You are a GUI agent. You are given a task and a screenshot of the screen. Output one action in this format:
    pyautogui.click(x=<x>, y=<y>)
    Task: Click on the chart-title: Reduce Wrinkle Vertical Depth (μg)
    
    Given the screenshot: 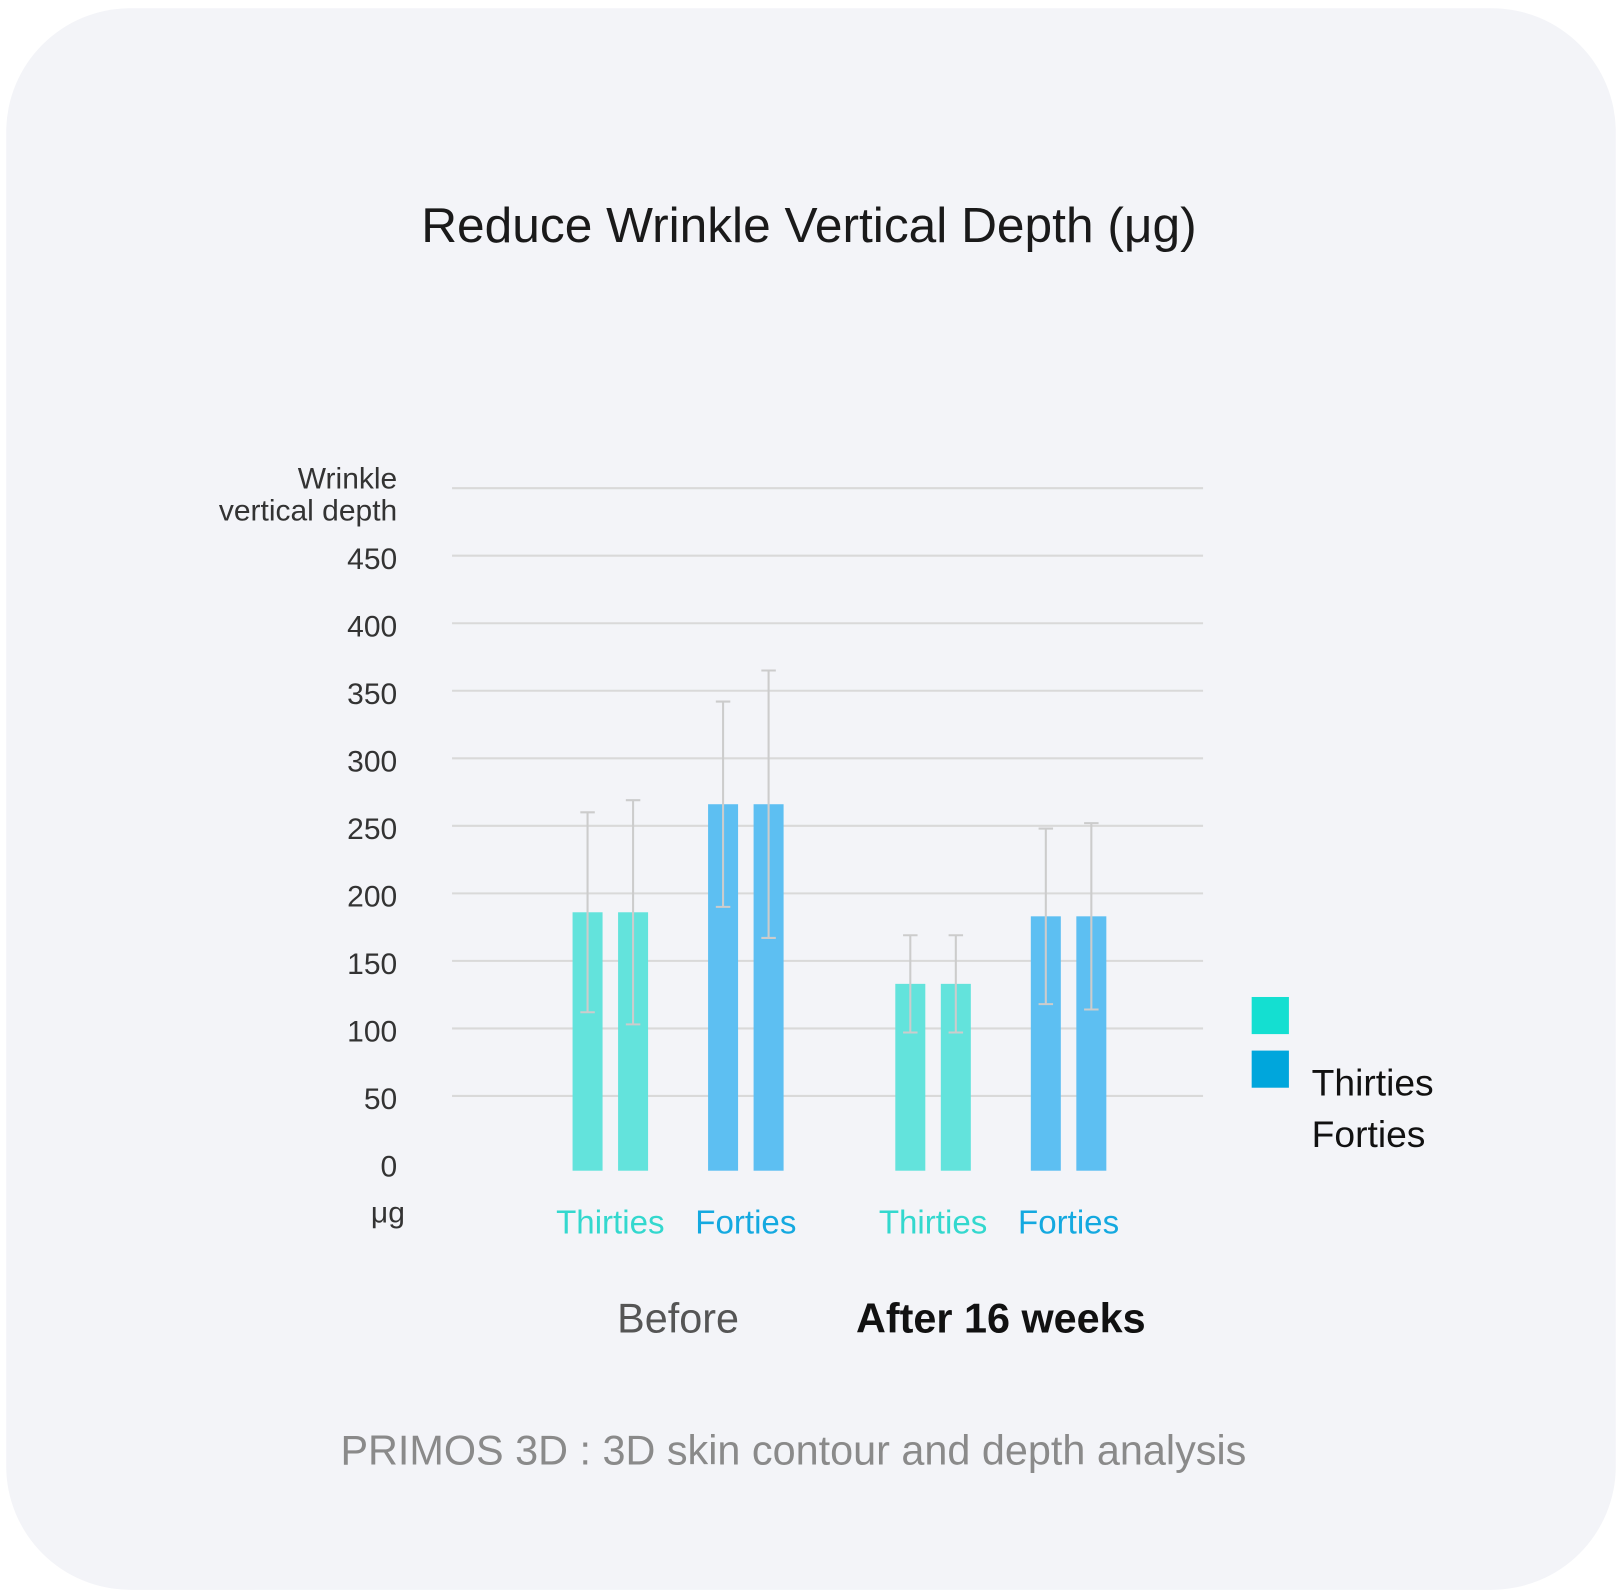 What is the action you would take?
    pyautogui.click(x=808, y=225)
    